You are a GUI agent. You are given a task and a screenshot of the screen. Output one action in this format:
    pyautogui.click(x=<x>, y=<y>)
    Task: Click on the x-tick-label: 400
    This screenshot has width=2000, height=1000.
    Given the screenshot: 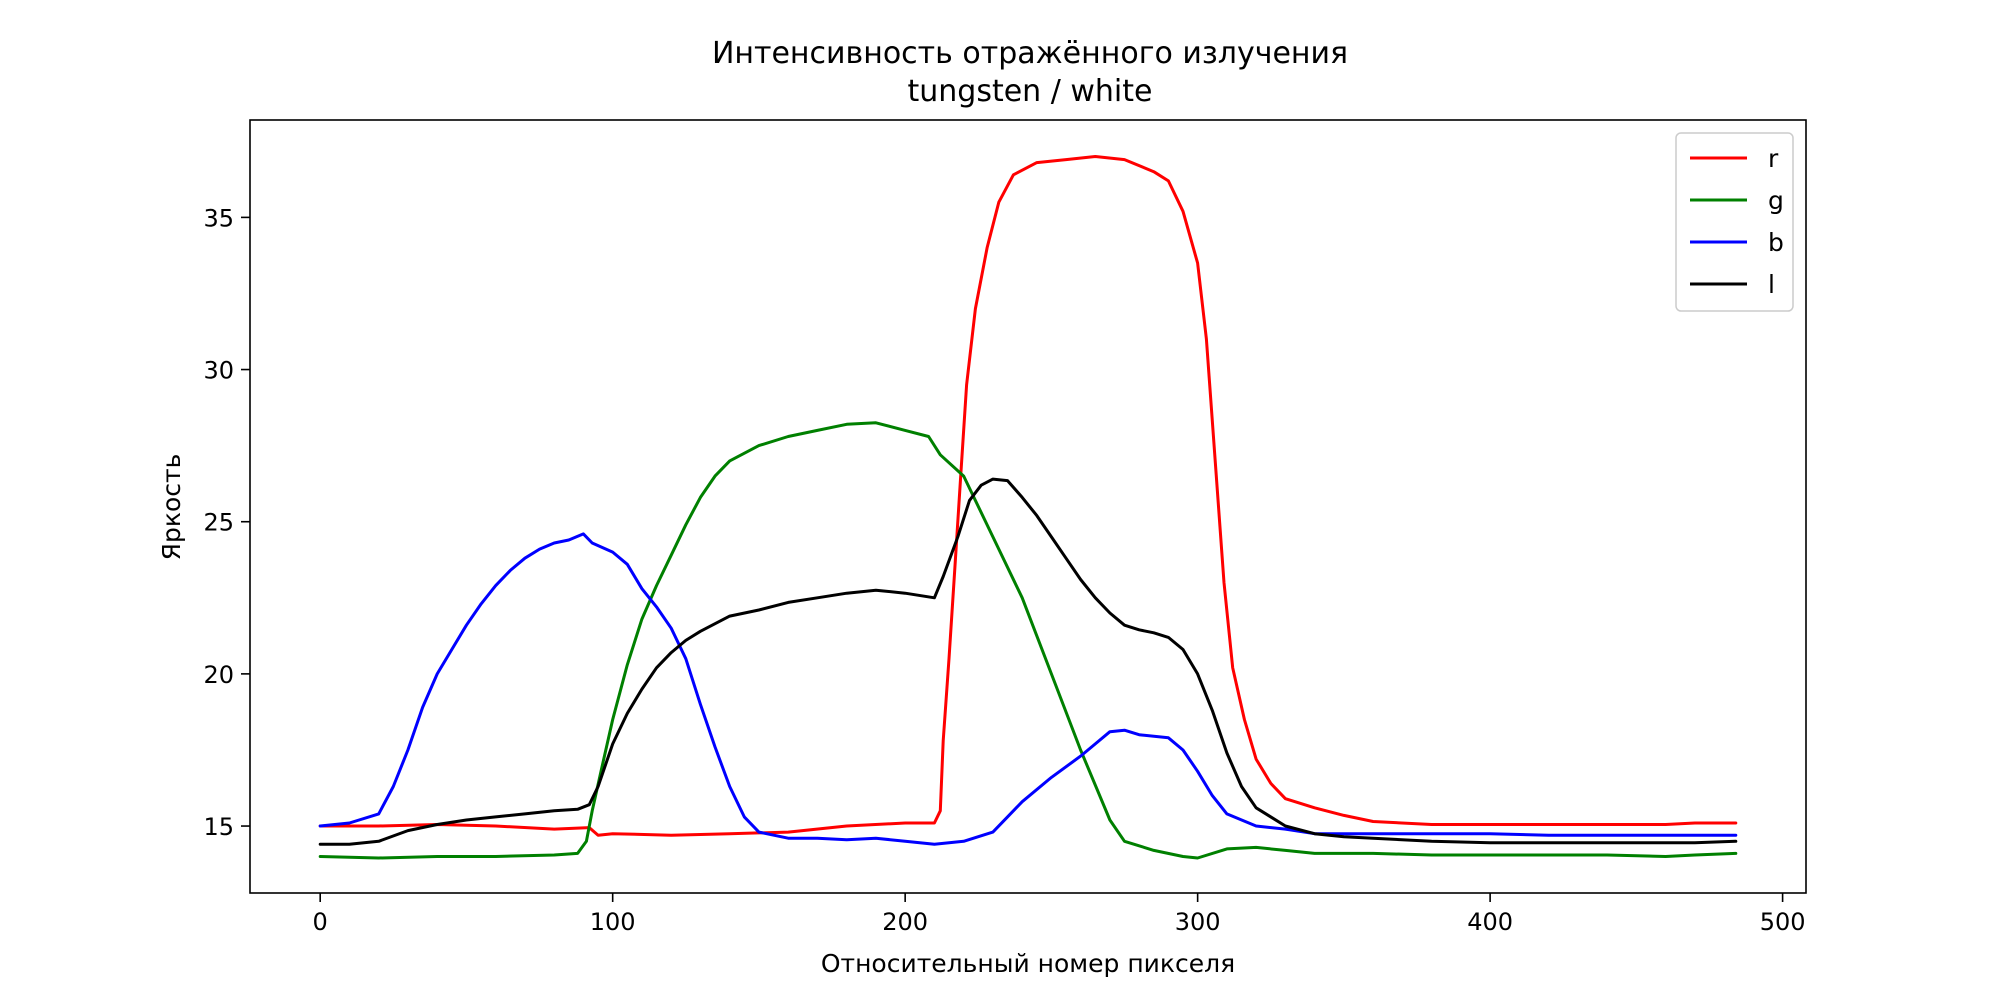 What is the action you would take?
    pyautogui.click(x=1490, y=922)
    